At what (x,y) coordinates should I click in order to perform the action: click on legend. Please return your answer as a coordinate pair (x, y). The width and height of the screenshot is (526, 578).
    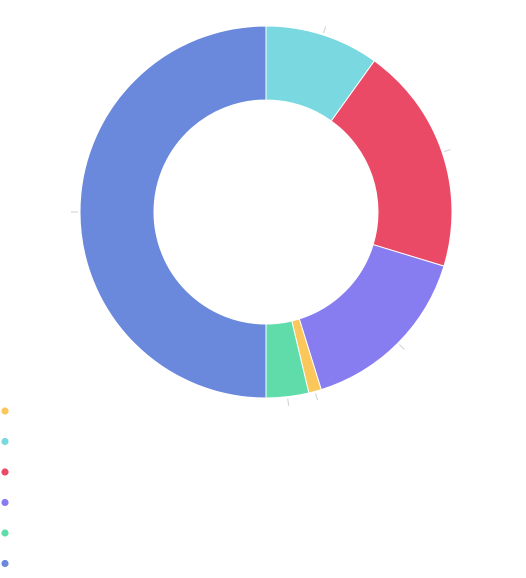
    Looking at the image, I should click on (5, 487).